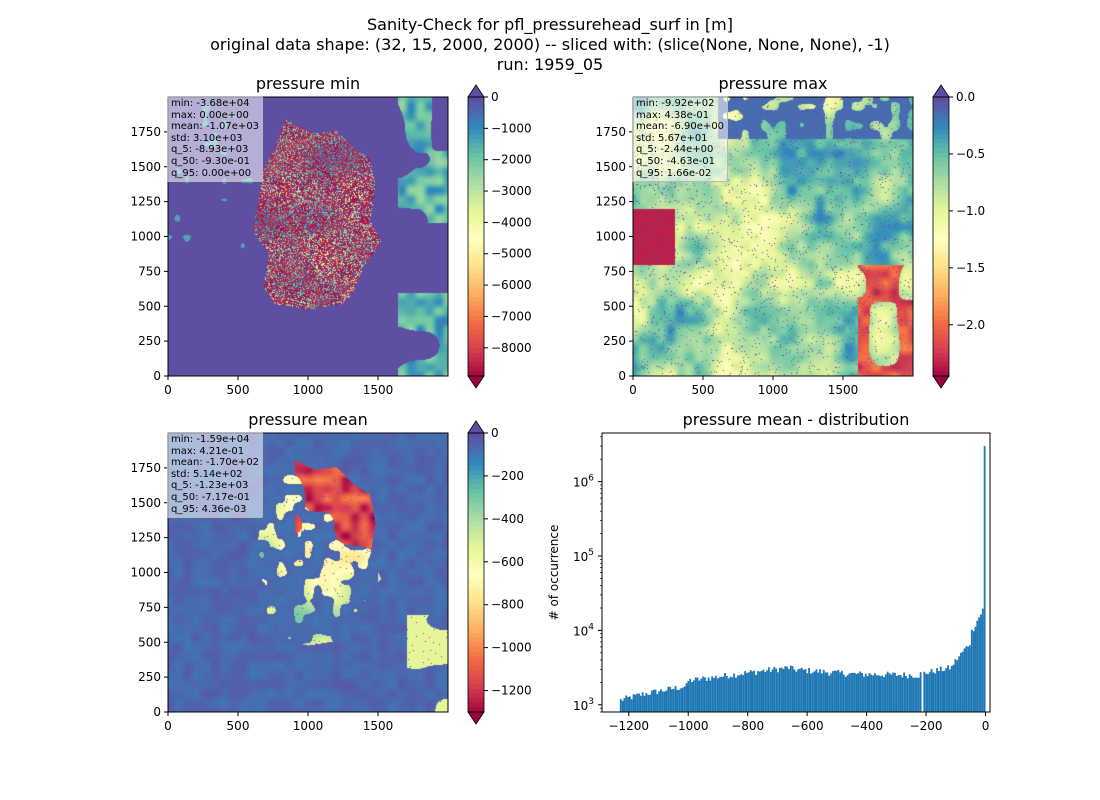 The width and height of the screenshot is (1100, 800). What do you see at coordinates (238, 726) in the screenshot?
I see `x-tick-label: 500` at bounding box center [238, 726].